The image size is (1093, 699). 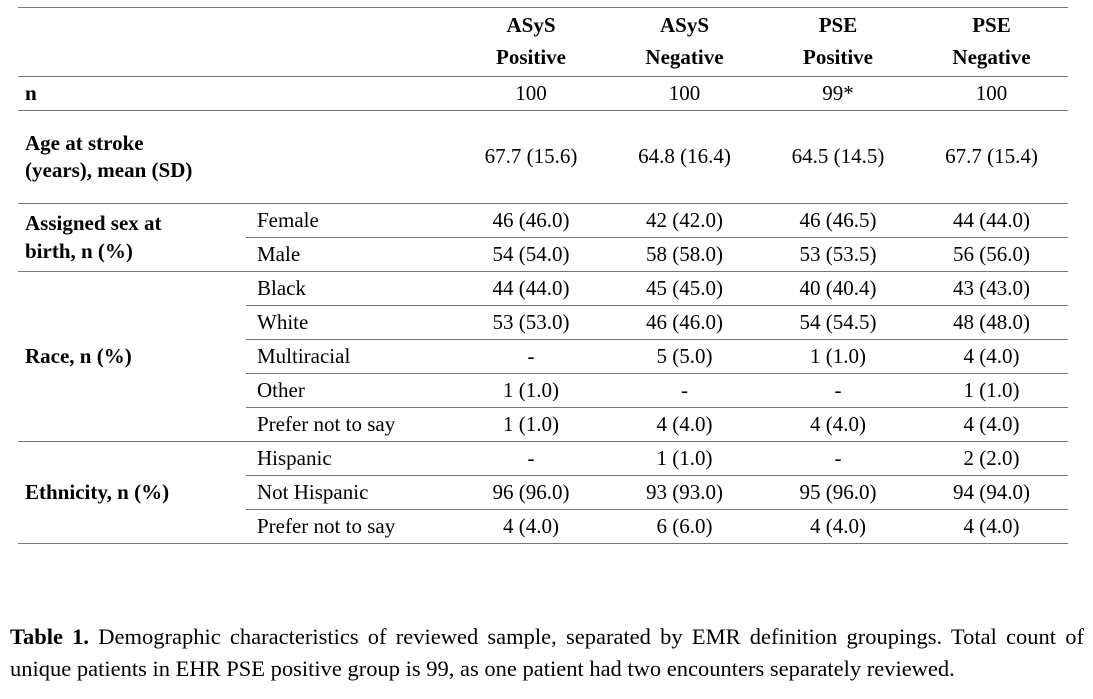 What do you see at coordinates (991, 157) in the screenshot?
I see `value-cell: 67.7 (15.4)` at bounding box center [991, 157].